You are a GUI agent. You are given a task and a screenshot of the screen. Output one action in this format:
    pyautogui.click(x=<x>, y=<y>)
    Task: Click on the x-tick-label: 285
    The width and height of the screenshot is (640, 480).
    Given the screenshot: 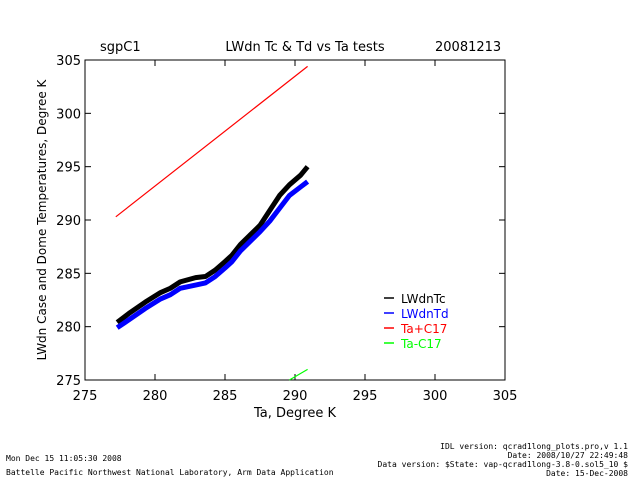 What is the action you would take?
    pyautogui.click(x=225, y=396)
    